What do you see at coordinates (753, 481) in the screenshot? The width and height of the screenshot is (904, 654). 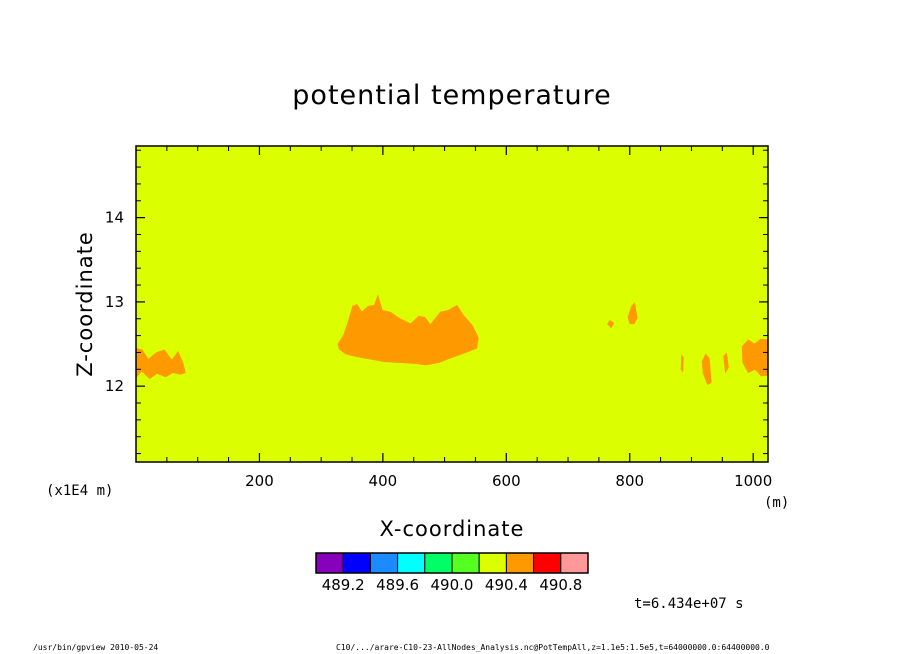 I see `x-tick-label: 1000` at bounding box center [753, 481].